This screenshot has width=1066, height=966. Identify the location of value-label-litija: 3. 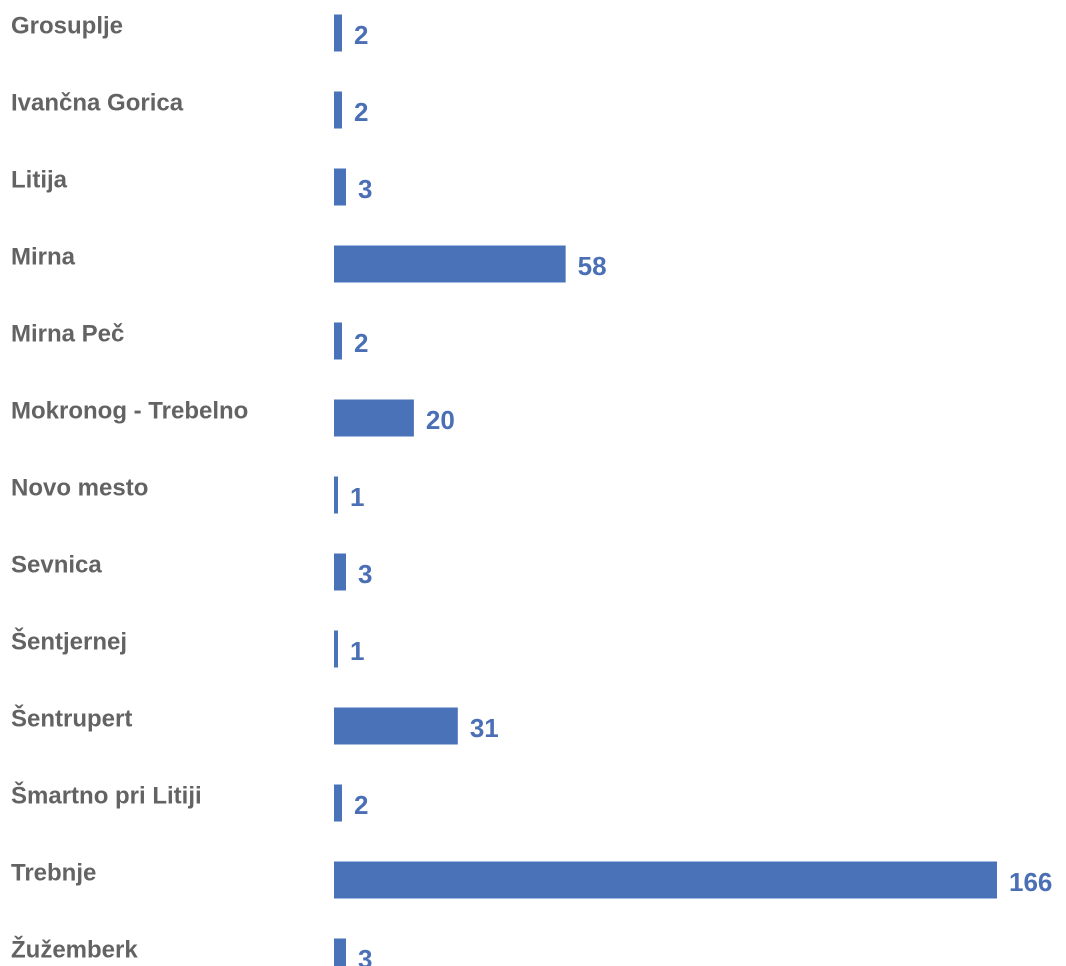
(365, 189).